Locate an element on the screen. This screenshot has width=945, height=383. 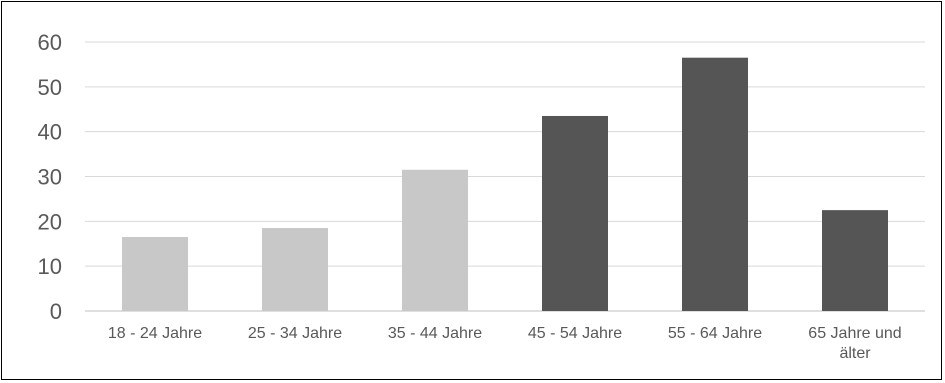
x-tick-label-line: älter is located at coordinates (855, 353).